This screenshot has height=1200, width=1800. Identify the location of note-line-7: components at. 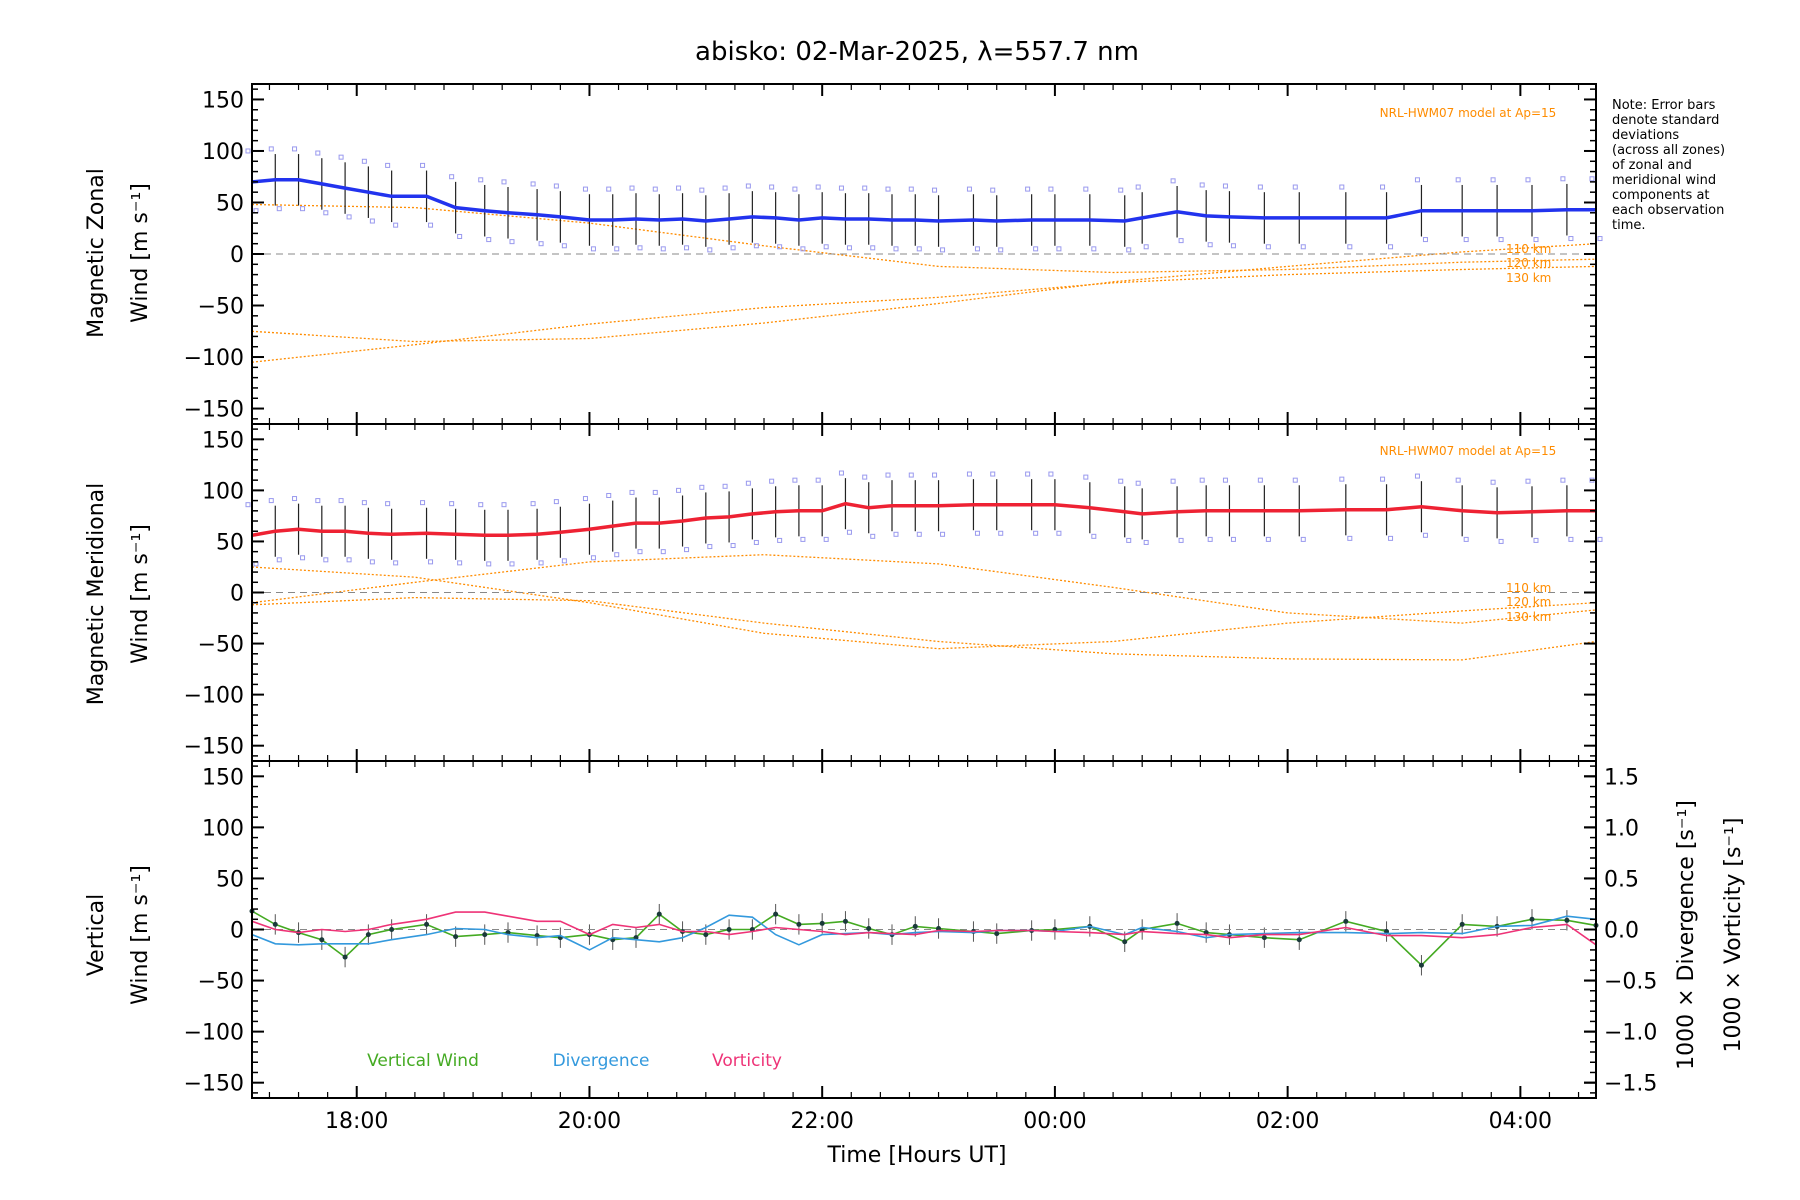
(1661, 195).